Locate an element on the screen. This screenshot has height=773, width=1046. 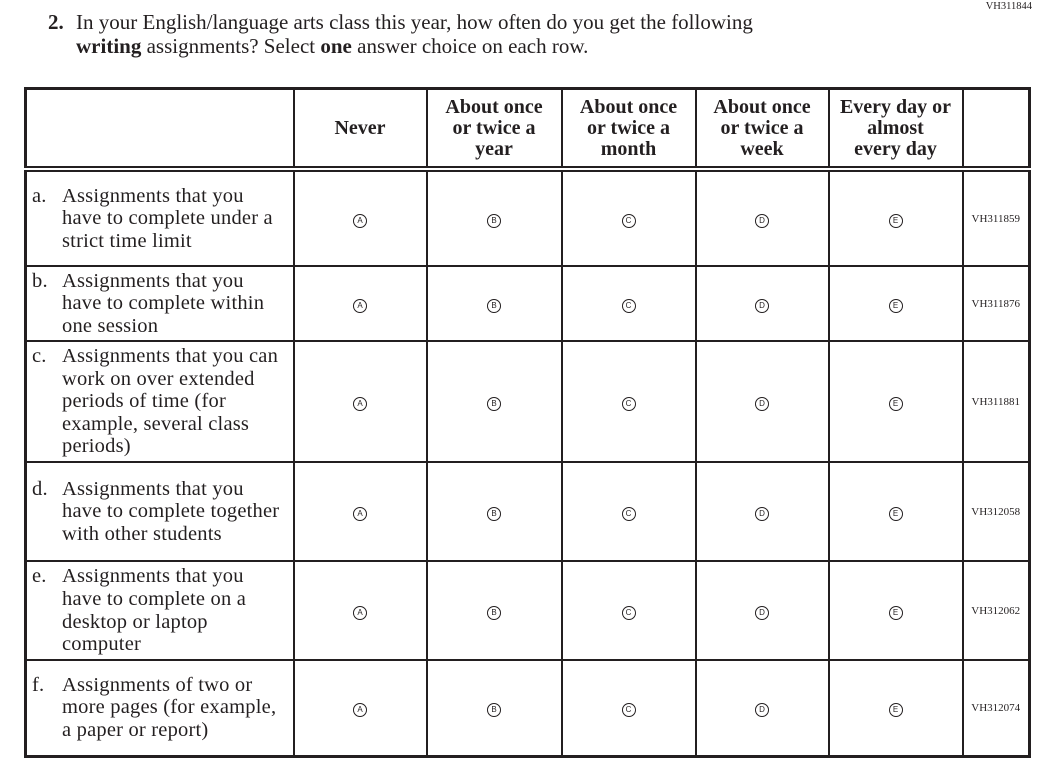
column-header-b: About once or twice a year is located at coordinates (494, 129).